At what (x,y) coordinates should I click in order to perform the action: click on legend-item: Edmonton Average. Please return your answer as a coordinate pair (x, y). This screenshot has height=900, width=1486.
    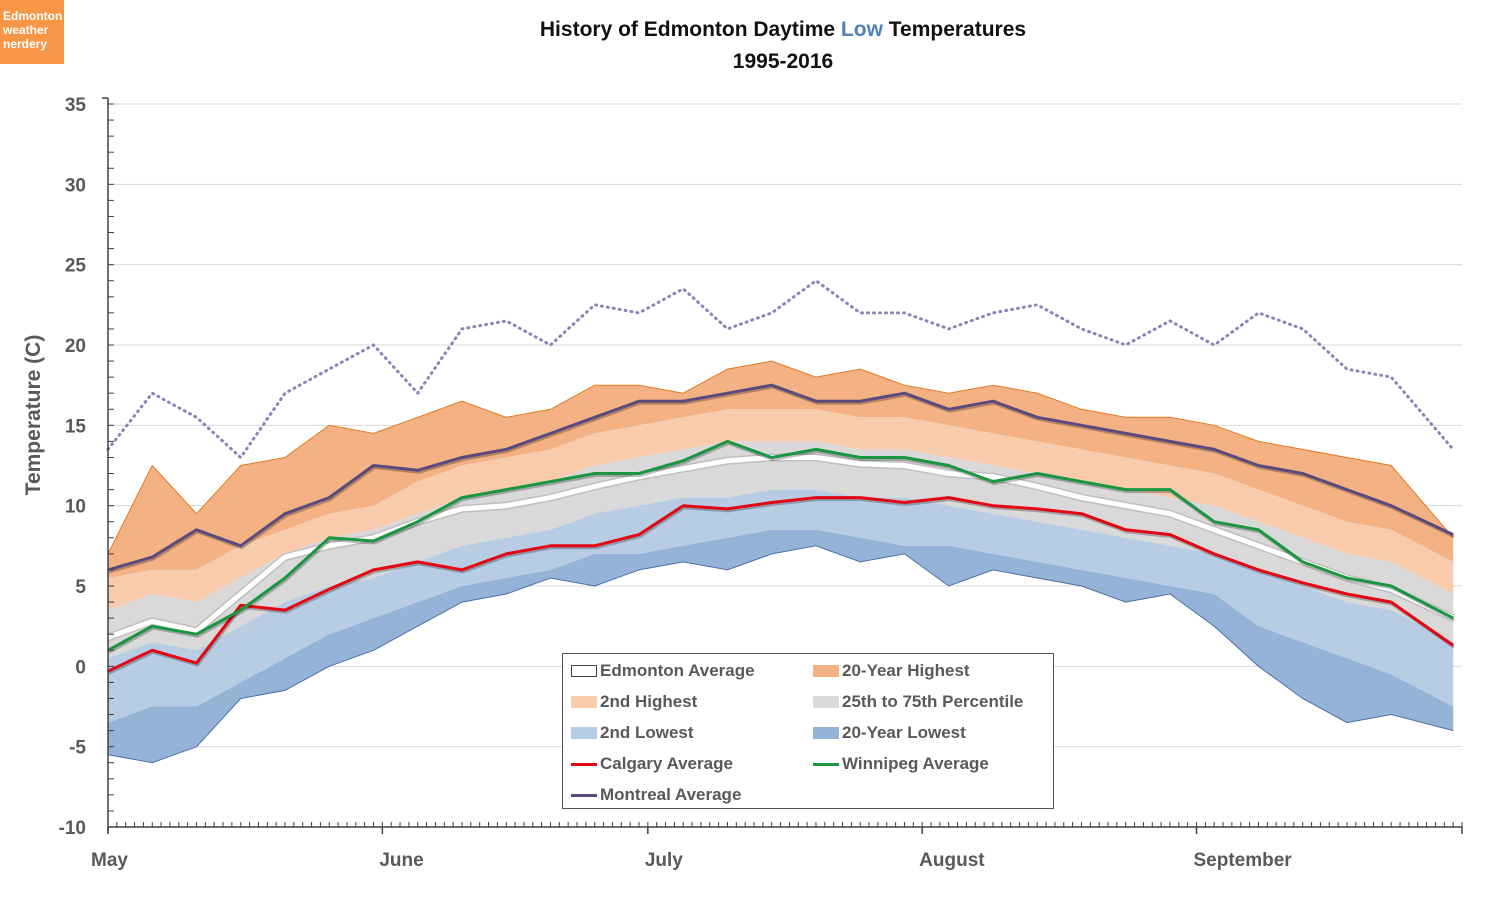
    Looking at the image, I should click on (663, 671).